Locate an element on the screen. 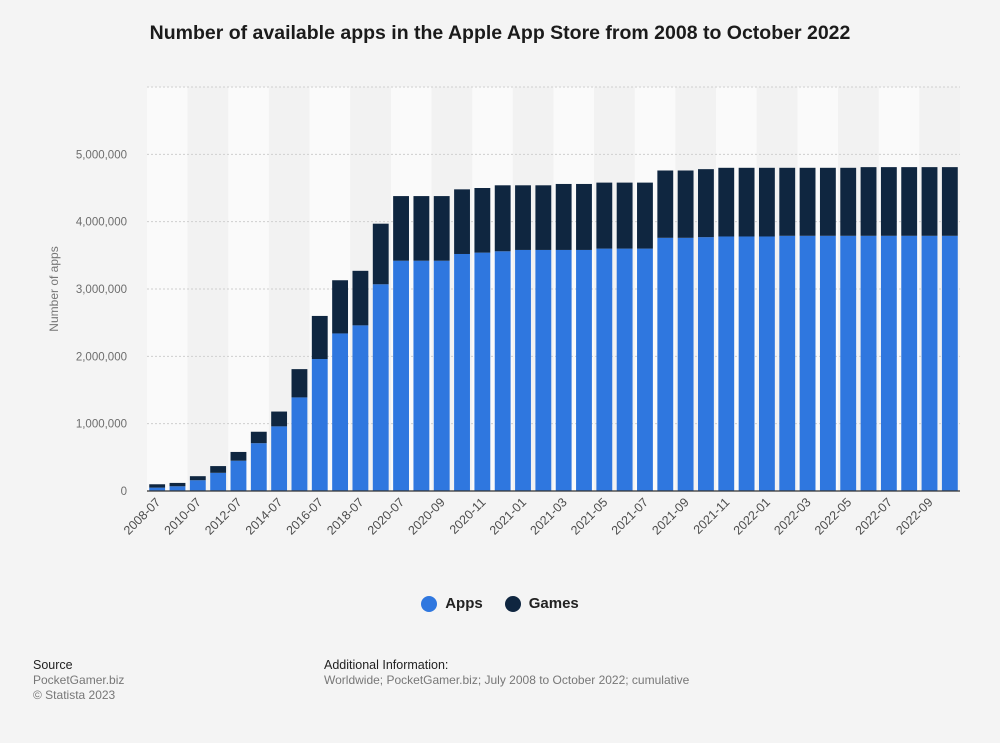 The height and width of the screenshot is (743, 1000). x-tick-label: 2022-01 is located at coordinates (752, 516).